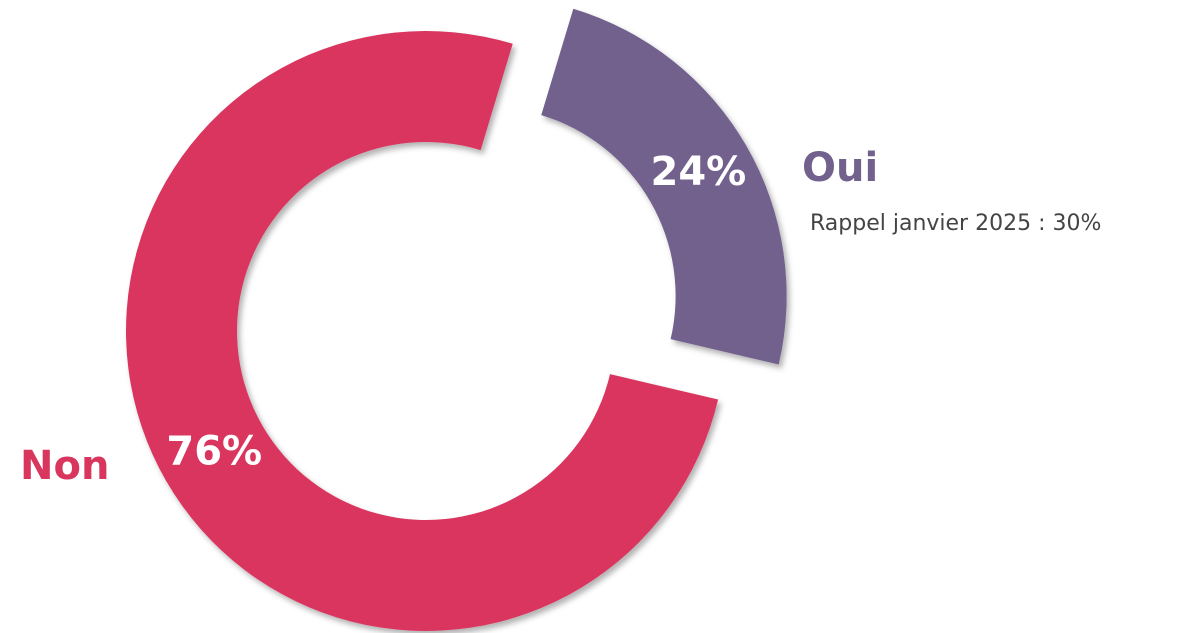 The width and height of the screenshot is (1187, 633). What do you see at coordinates (840, 168) in the screenshot?
I see `category-label: Oui` at bounding box center [840, 168].